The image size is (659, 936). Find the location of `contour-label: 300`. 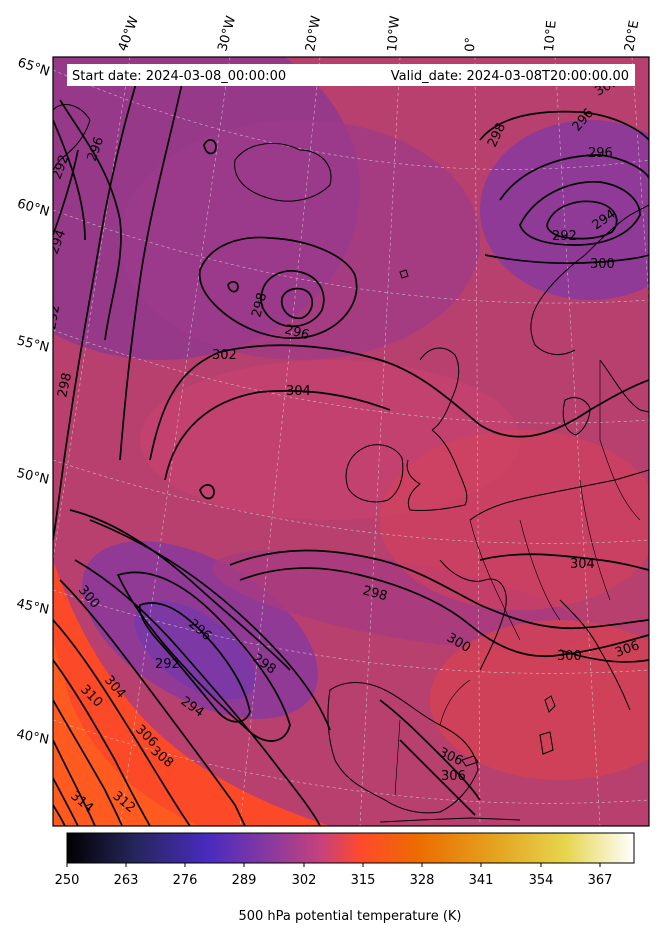

contour-label: 300 is located at coordinates (569, 656).